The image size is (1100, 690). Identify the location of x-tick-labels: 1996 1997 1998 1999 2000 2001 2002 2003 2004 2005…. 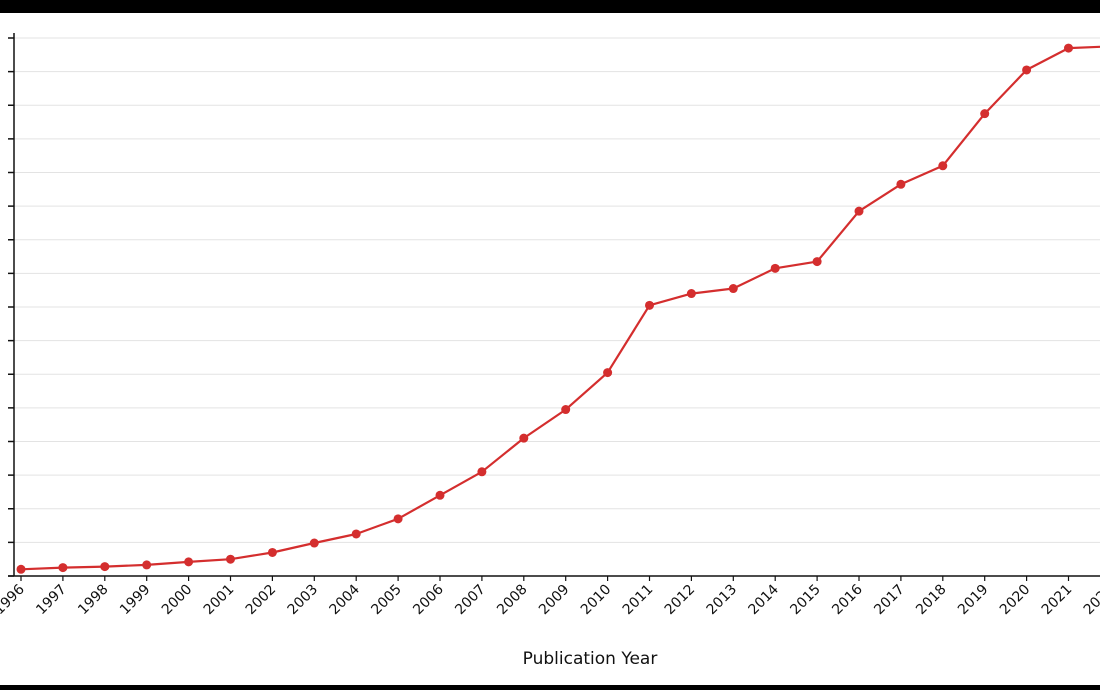
(550, 599).